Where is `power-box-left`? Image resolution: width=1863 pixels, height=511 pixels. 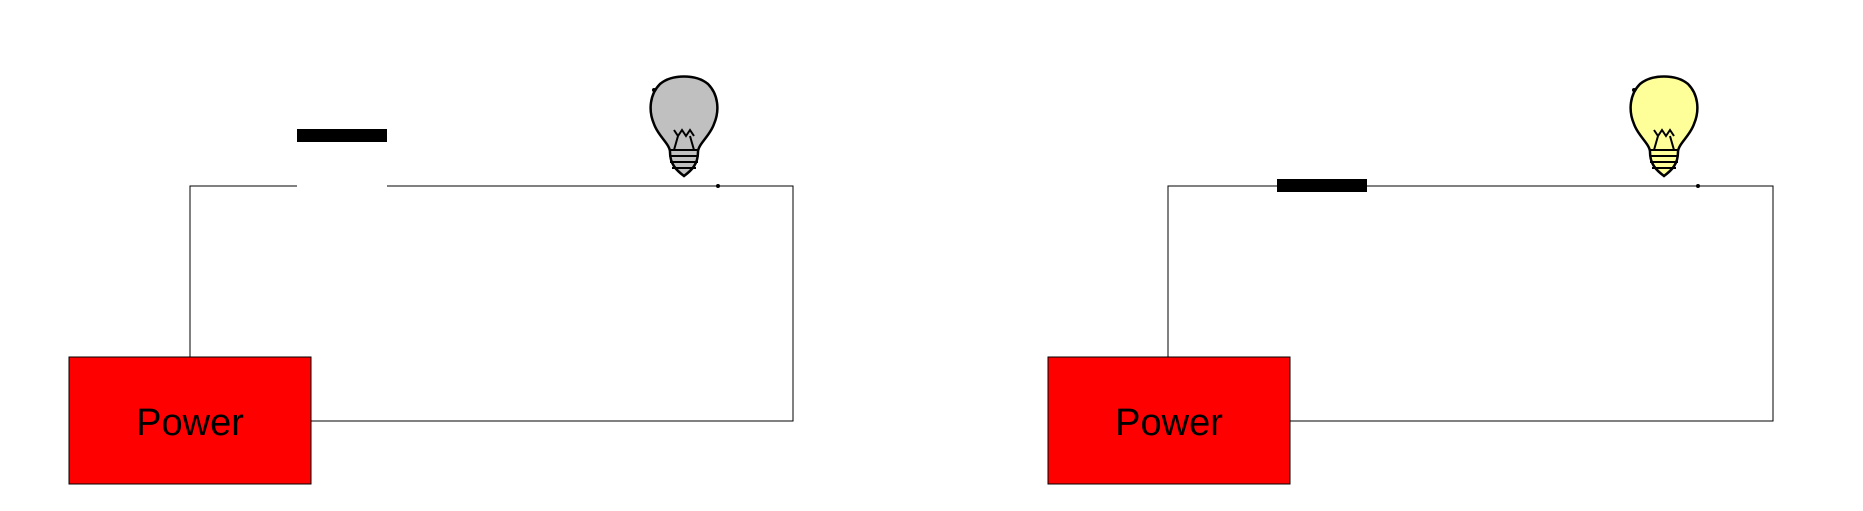
power-box-left is located at coordinates (190, 420).